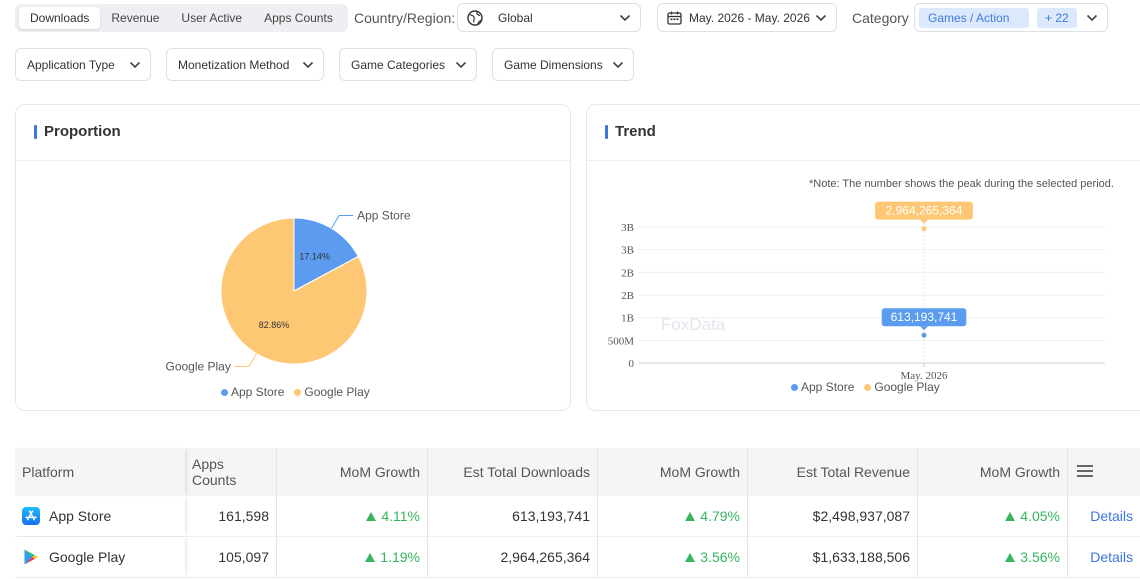 The height and width of the screenshot is (579, 1140). Describe the element at coordinates (672, 516) in the screenshot. I see `mom-growth-cell: 4.79%` at that location.